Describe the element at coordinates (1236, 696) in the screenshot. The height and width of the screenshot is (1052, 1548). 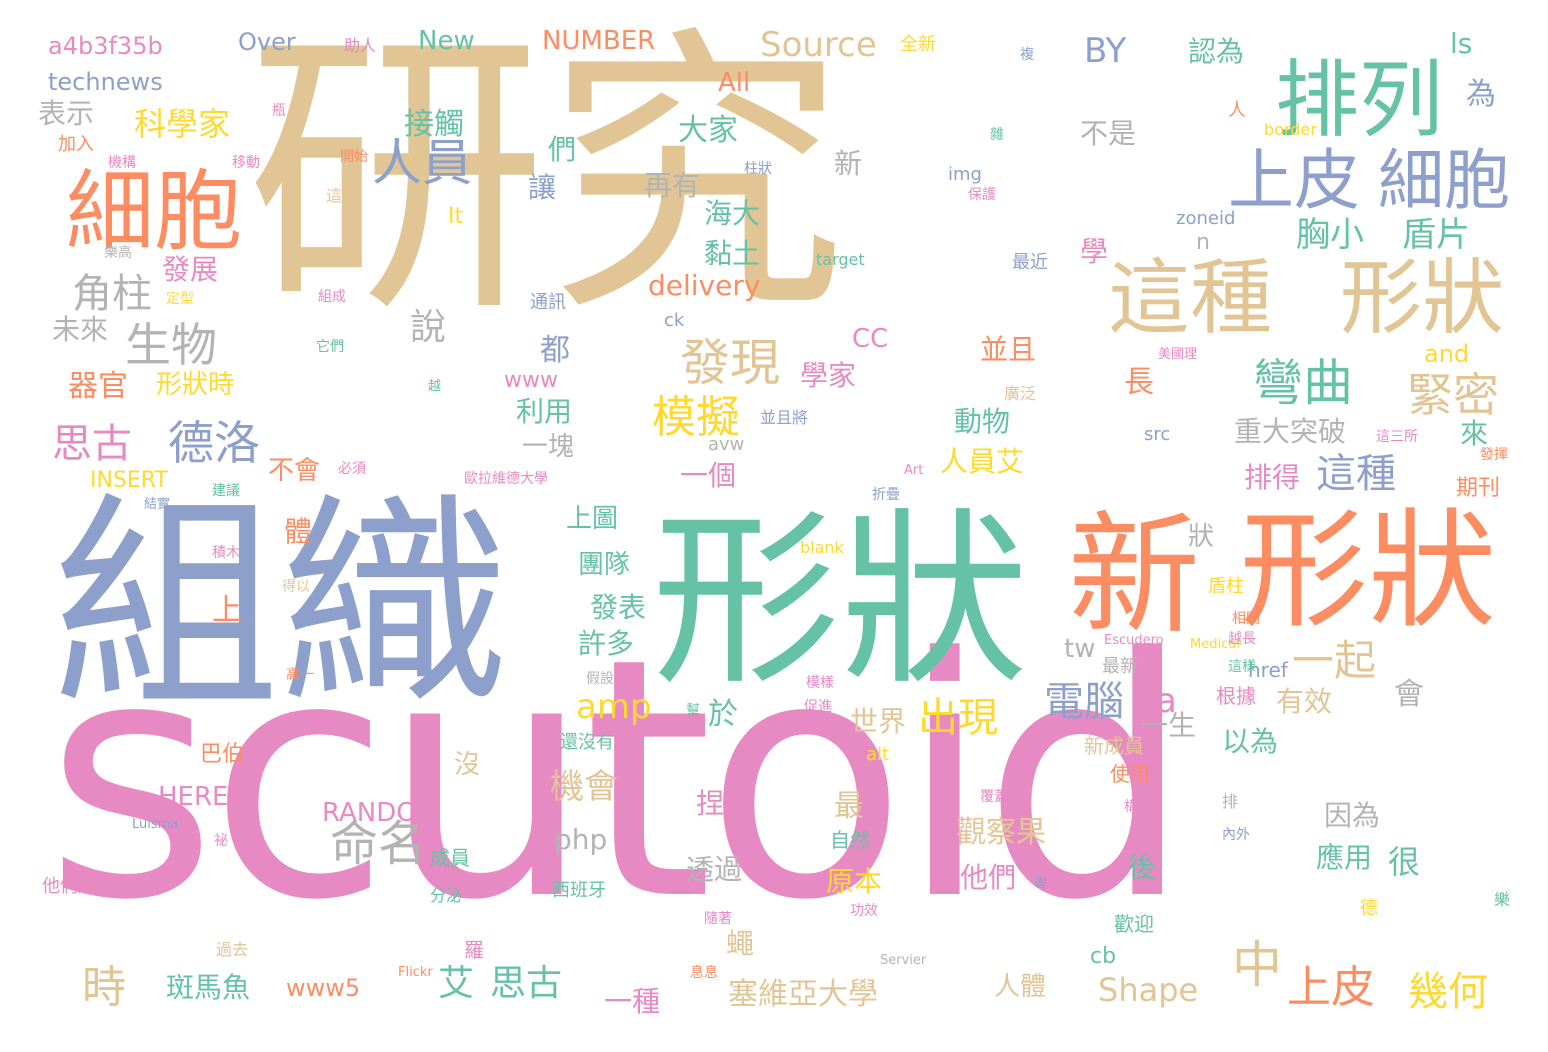
I see `cloud-word: 根據` at that location.